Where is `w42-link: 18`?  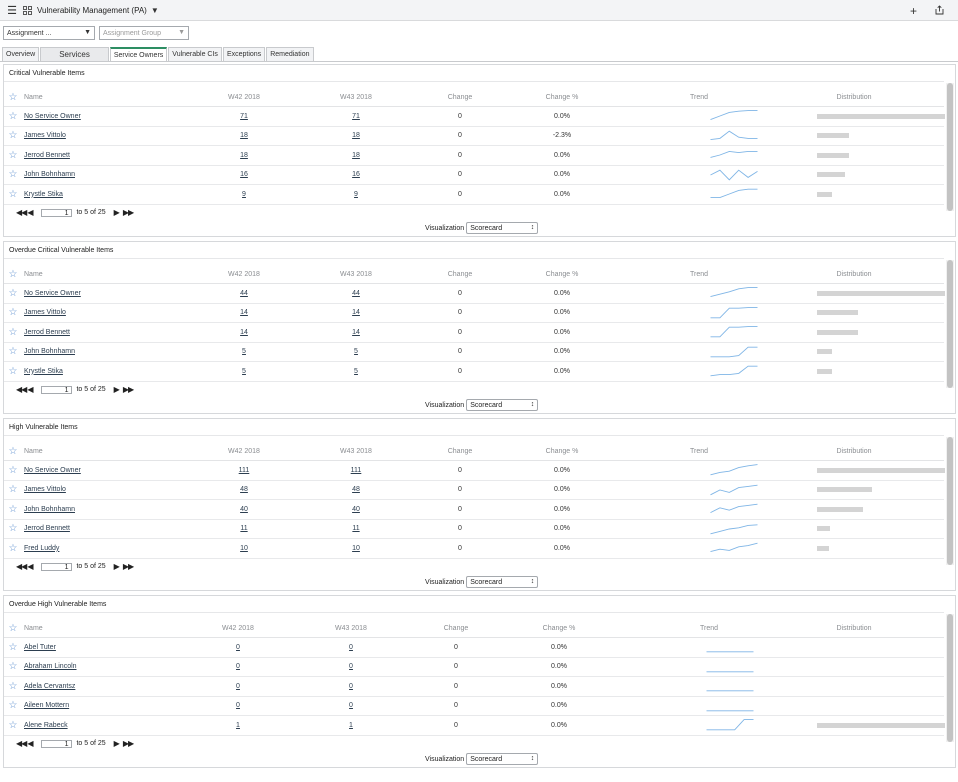 w42-link: 18 is located at coordinates (244, 155).